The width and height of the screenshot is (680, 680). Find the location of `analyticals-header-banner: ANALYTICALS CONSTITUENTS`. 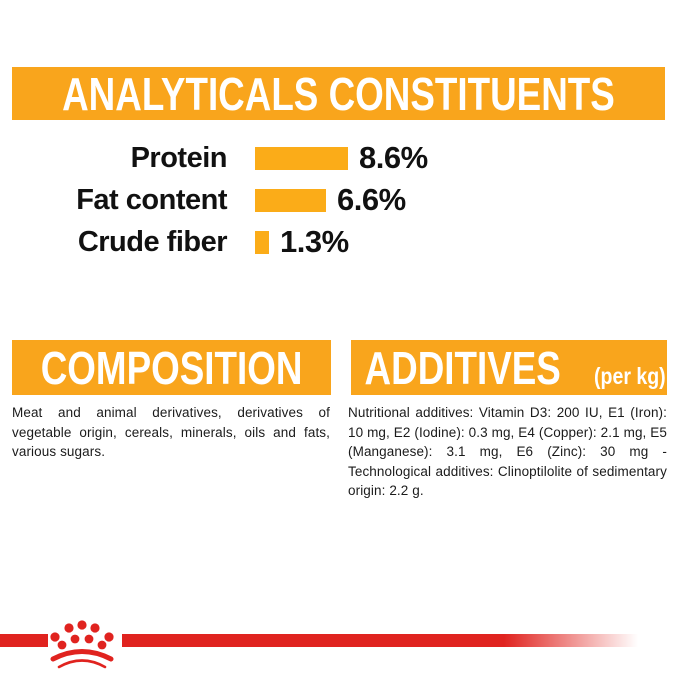

analyticals-header-banner: ANALYTICALS CONSTITUENTS is located at coordinates (338, 93).